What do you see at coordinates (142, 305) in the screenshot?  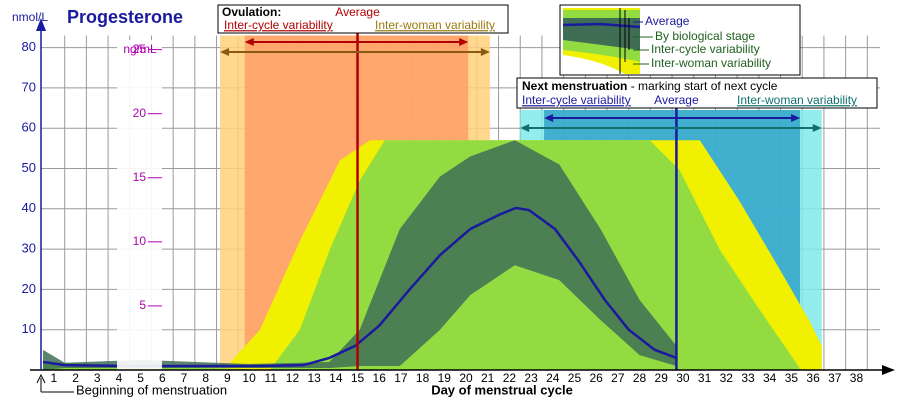 I see `y2-tick-label: 5` at bounding box center [142, 305].